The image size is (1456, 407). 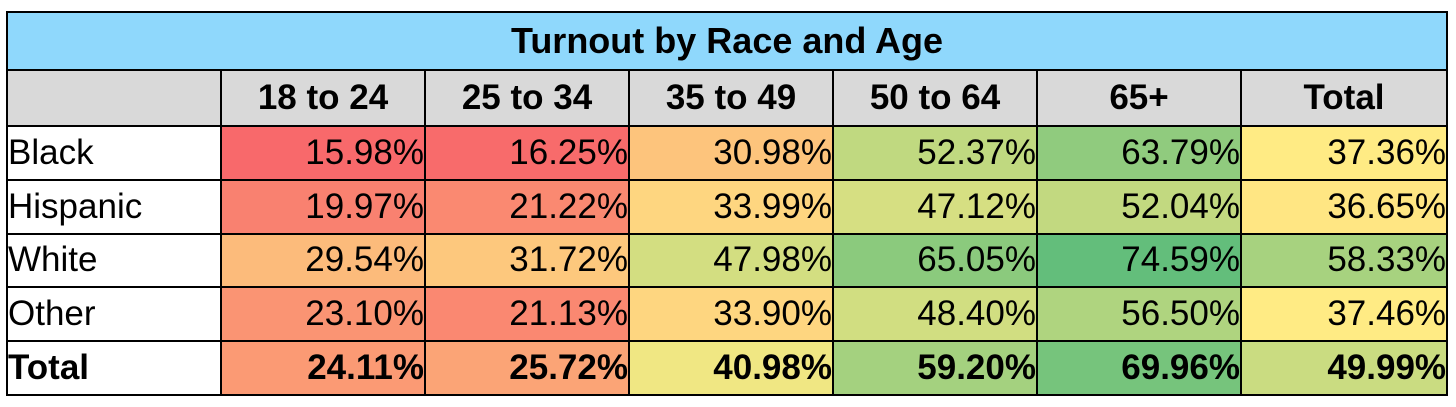 I want to click on heat-cell: 15.98%, so click(x=323, y=153).